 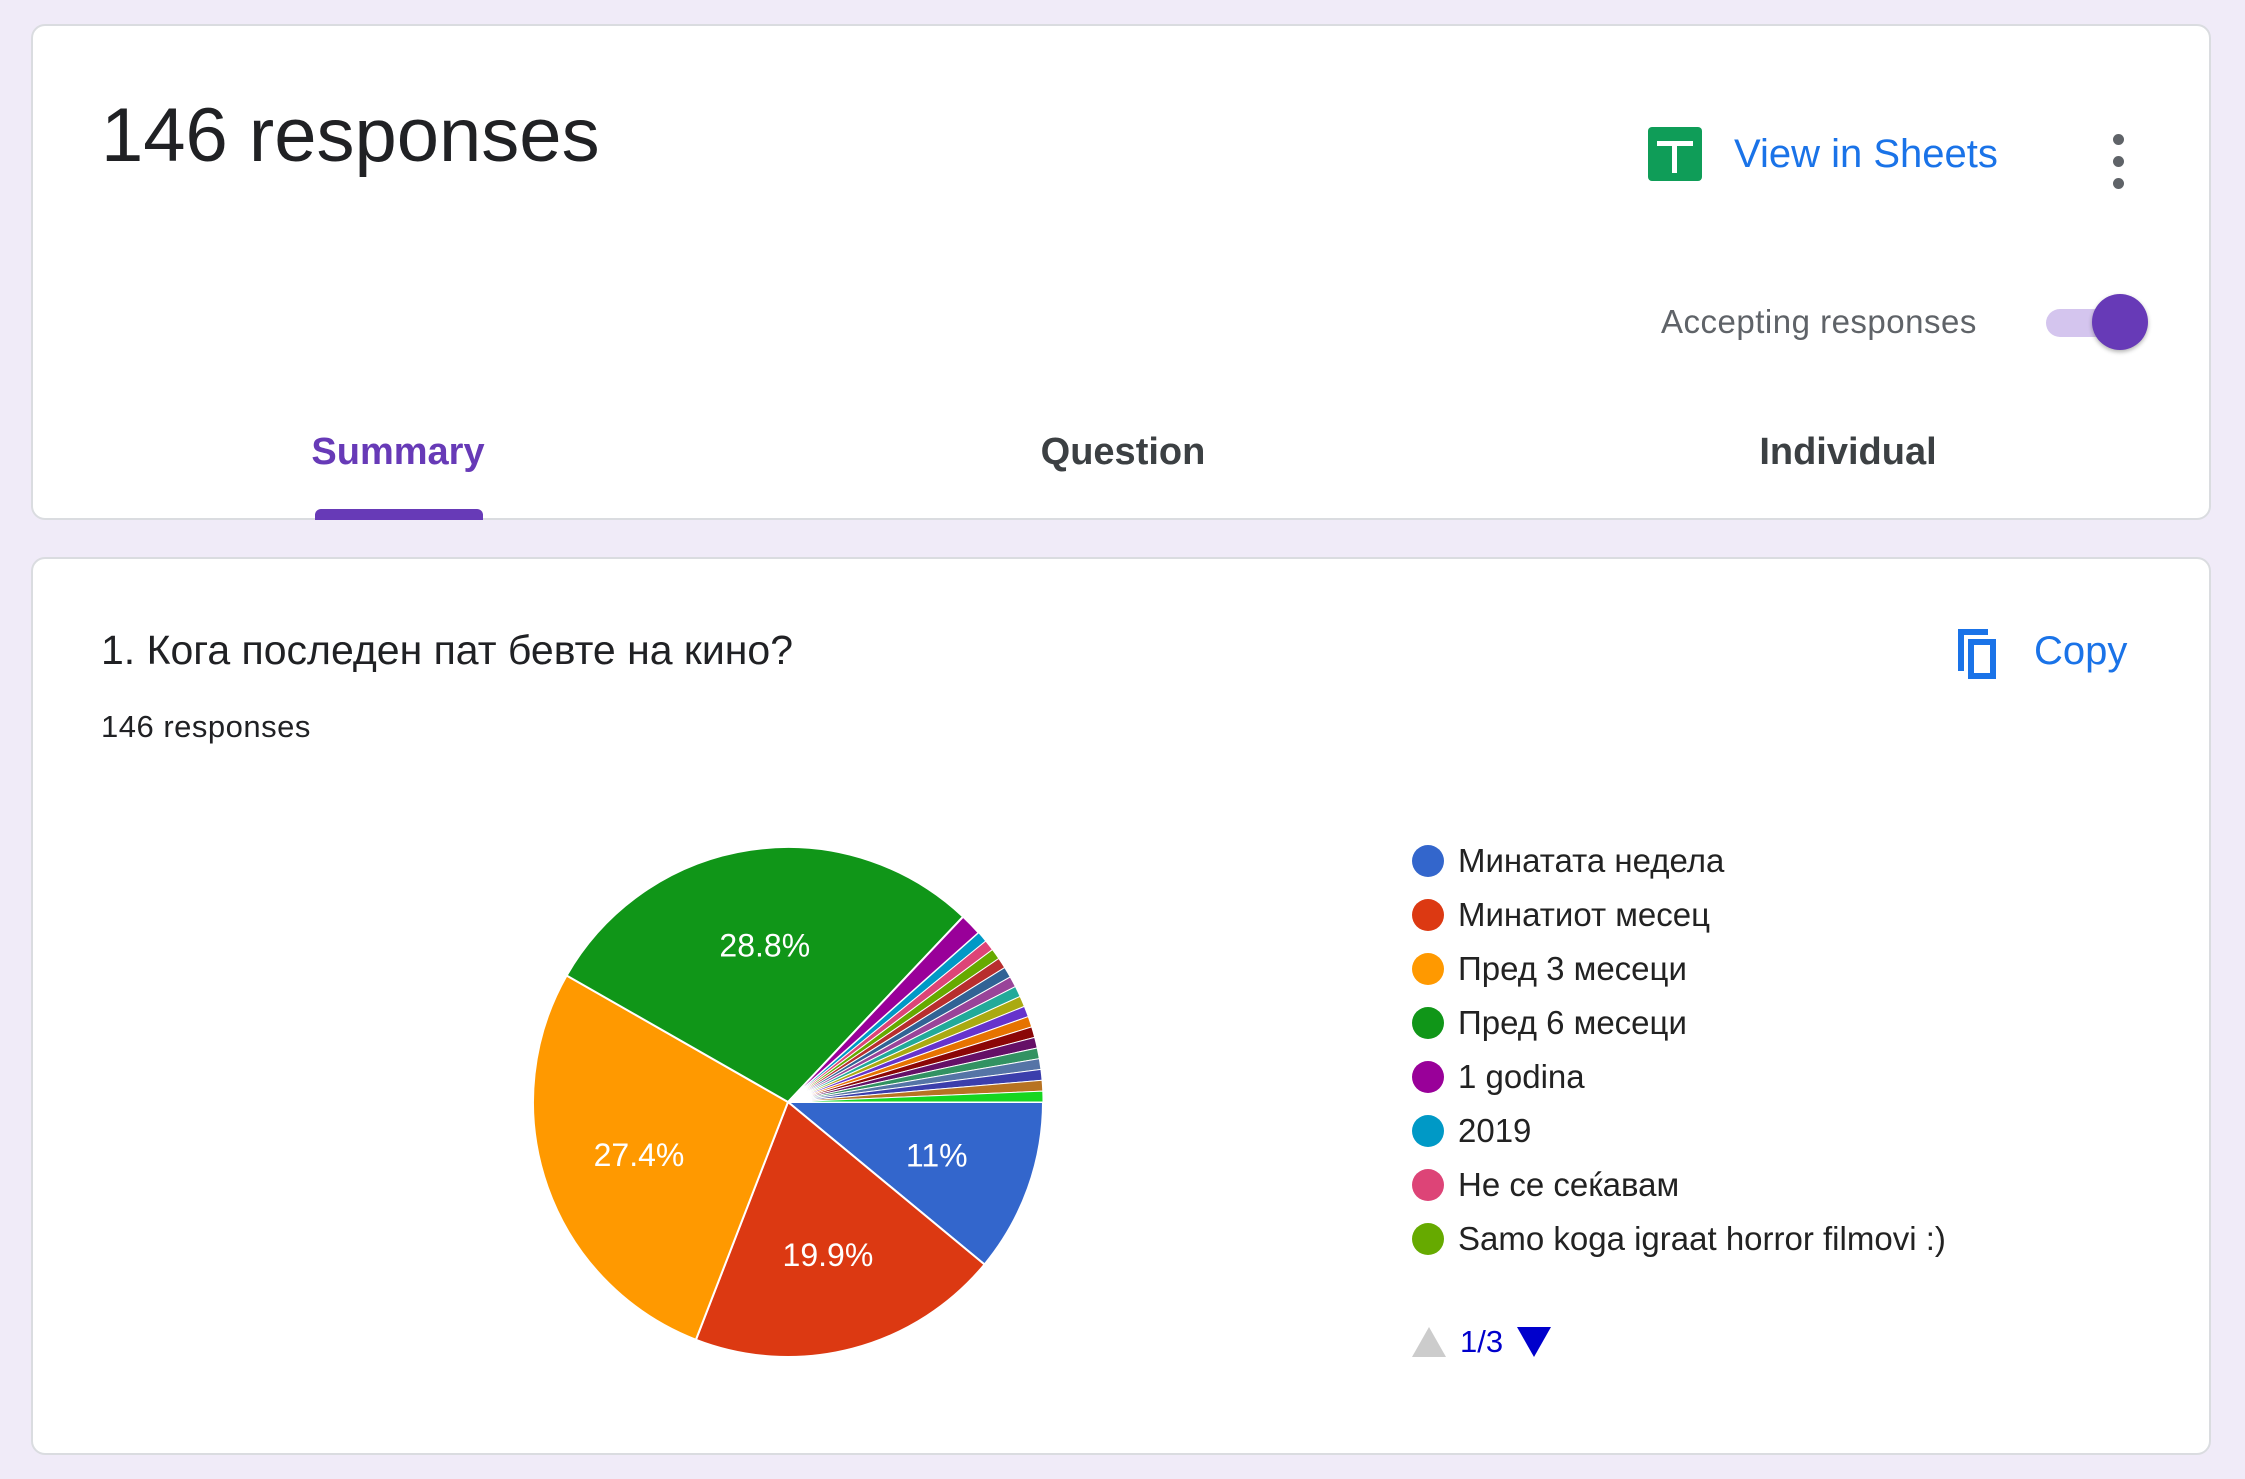 What do you see at coordinates (1123, 452) in the screenshot?
I see `tab-question: Question` at bounding box center [1123, 452].